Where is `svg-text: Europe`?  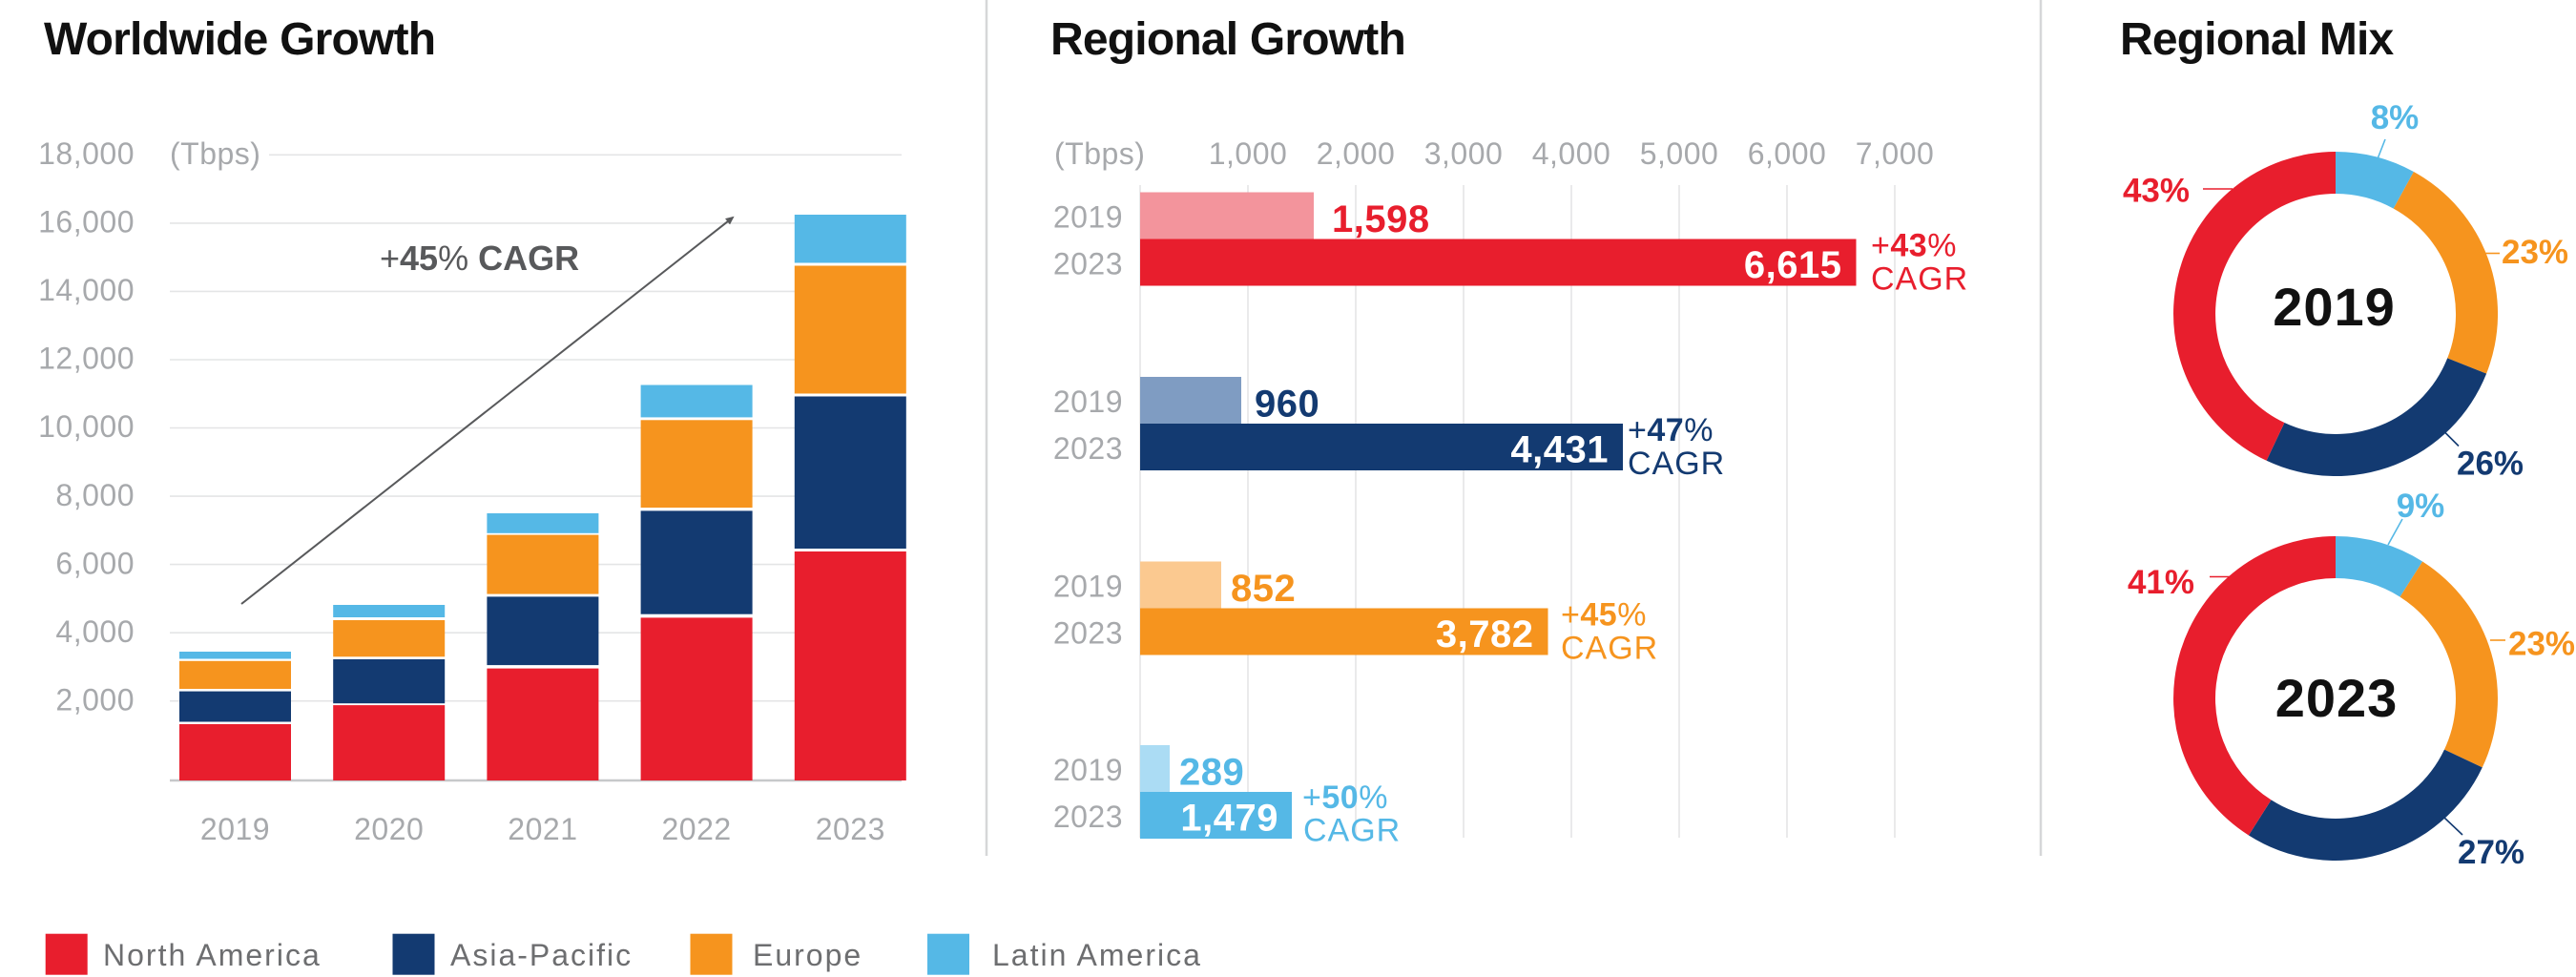 svg-text: Europe is located at coordinates (807, 955).